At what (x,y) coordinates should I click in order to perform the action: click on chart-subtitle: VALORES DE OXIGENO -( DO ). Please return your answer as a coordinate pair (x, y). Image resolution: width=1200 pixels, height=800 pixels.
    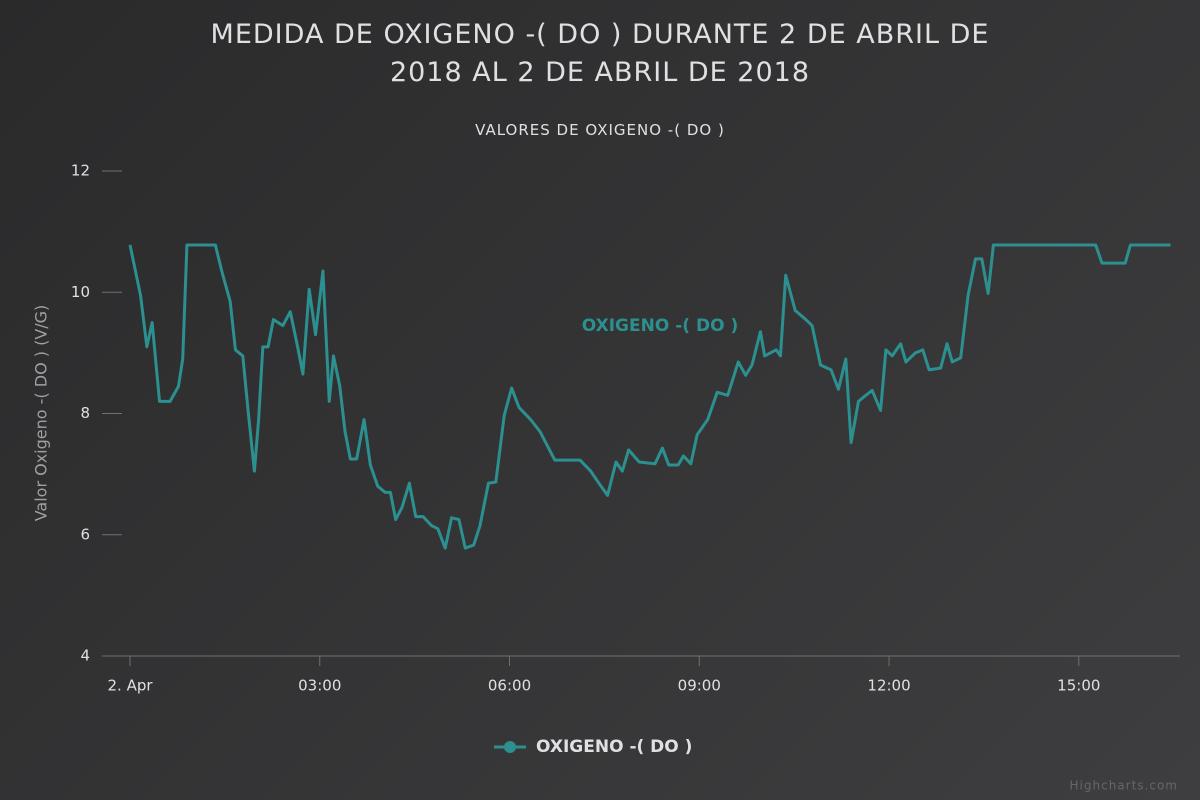
    Looking at the image, I should click on (600, 130).